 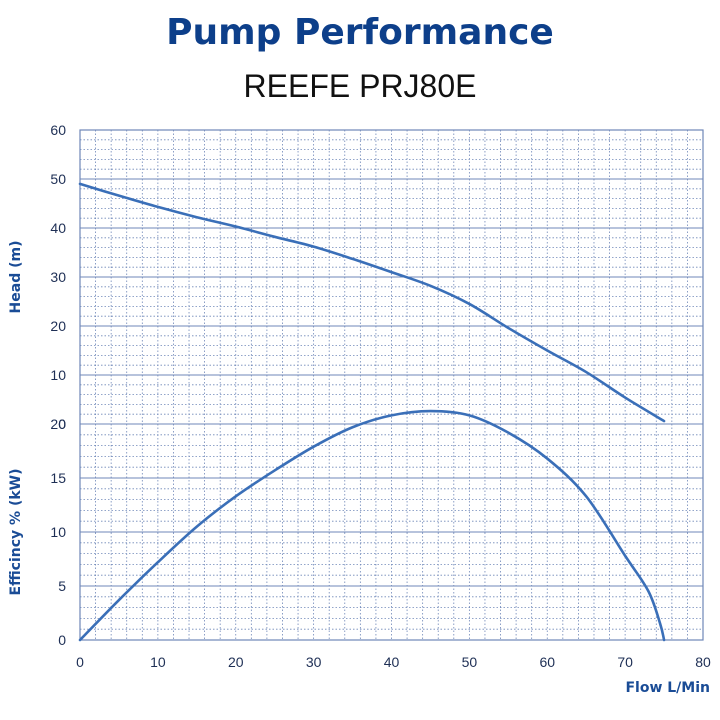 I want to click on x-tick-label: 40, so click(x=392, y=662).